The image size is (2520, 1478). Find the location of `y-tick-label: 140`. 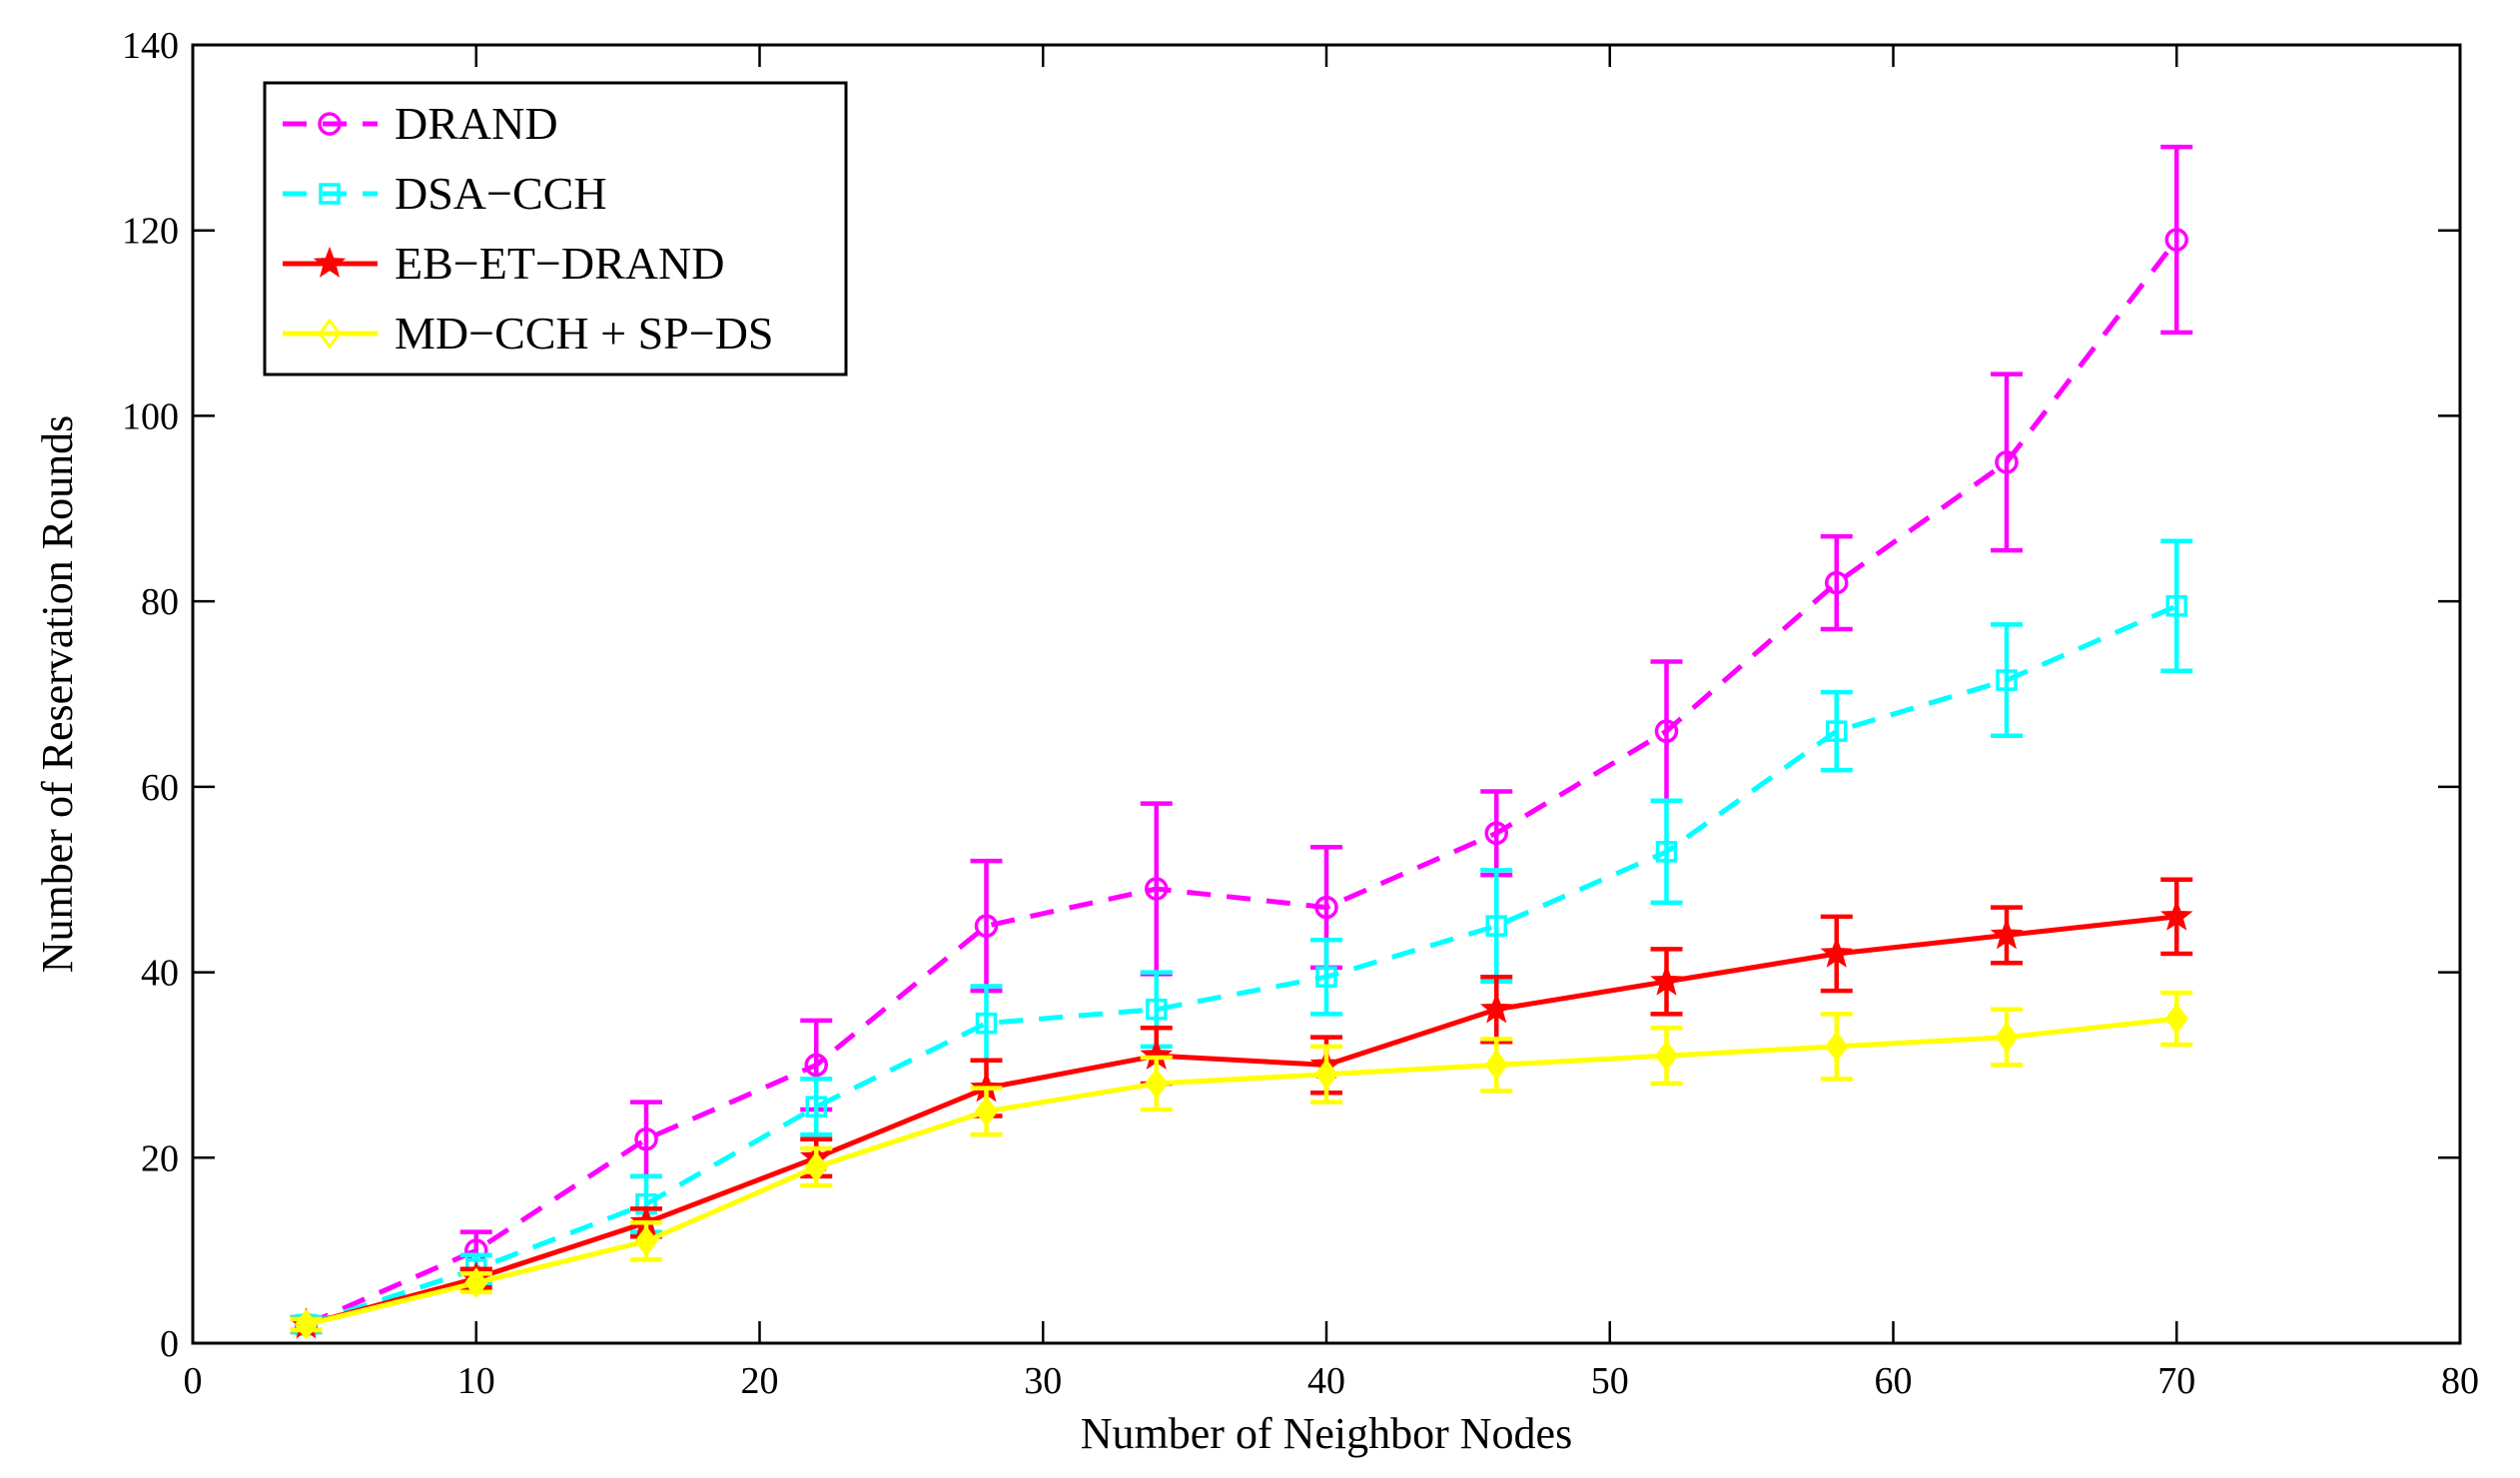

y-tick-label: 140 is located at coordinates (150, 46).